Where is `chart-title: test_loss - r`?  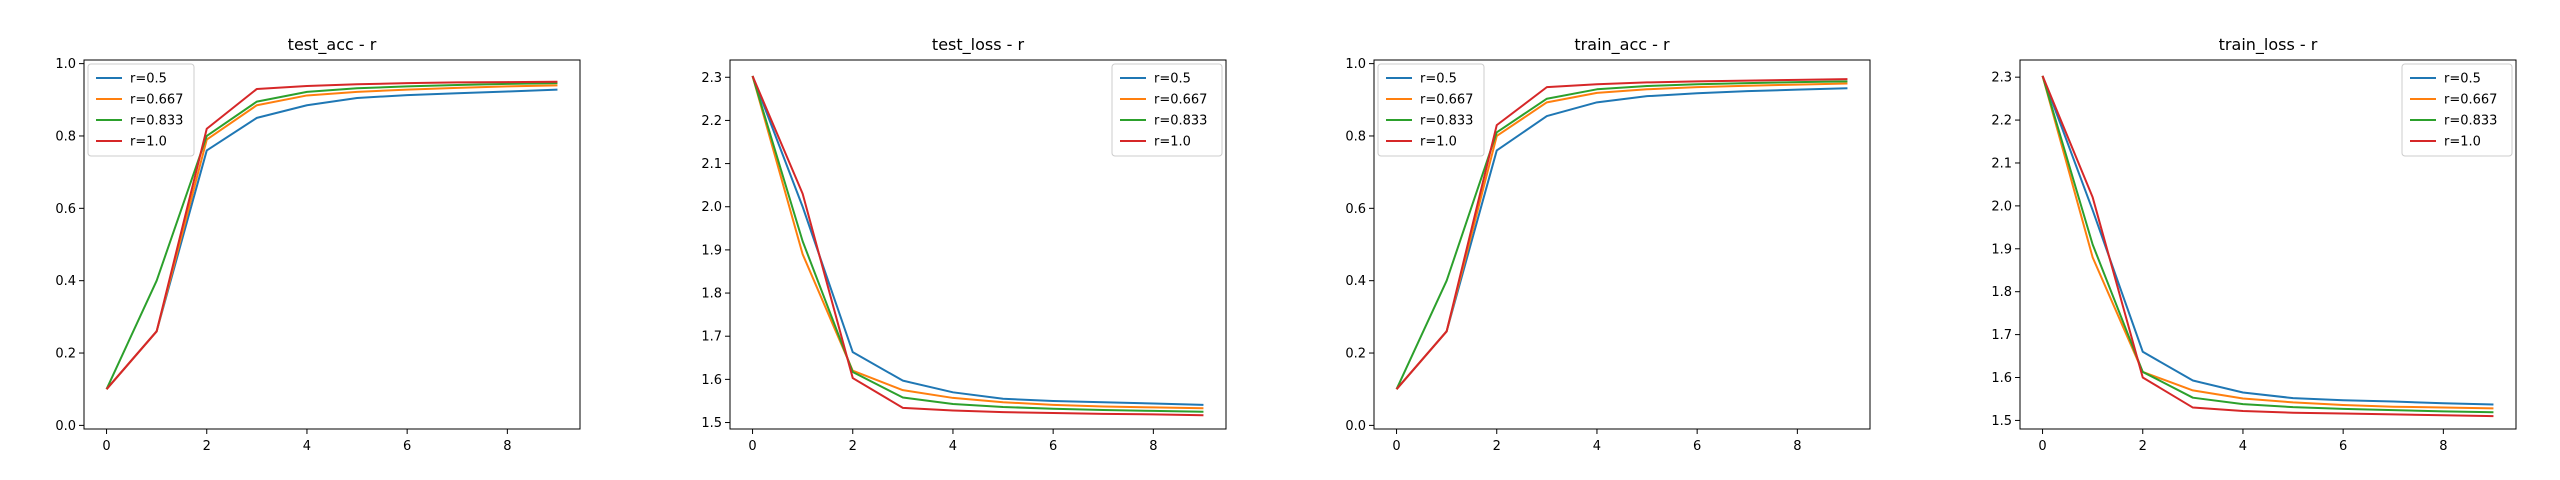 chart-title: test_loss - r is located at coordinates (978, 45).